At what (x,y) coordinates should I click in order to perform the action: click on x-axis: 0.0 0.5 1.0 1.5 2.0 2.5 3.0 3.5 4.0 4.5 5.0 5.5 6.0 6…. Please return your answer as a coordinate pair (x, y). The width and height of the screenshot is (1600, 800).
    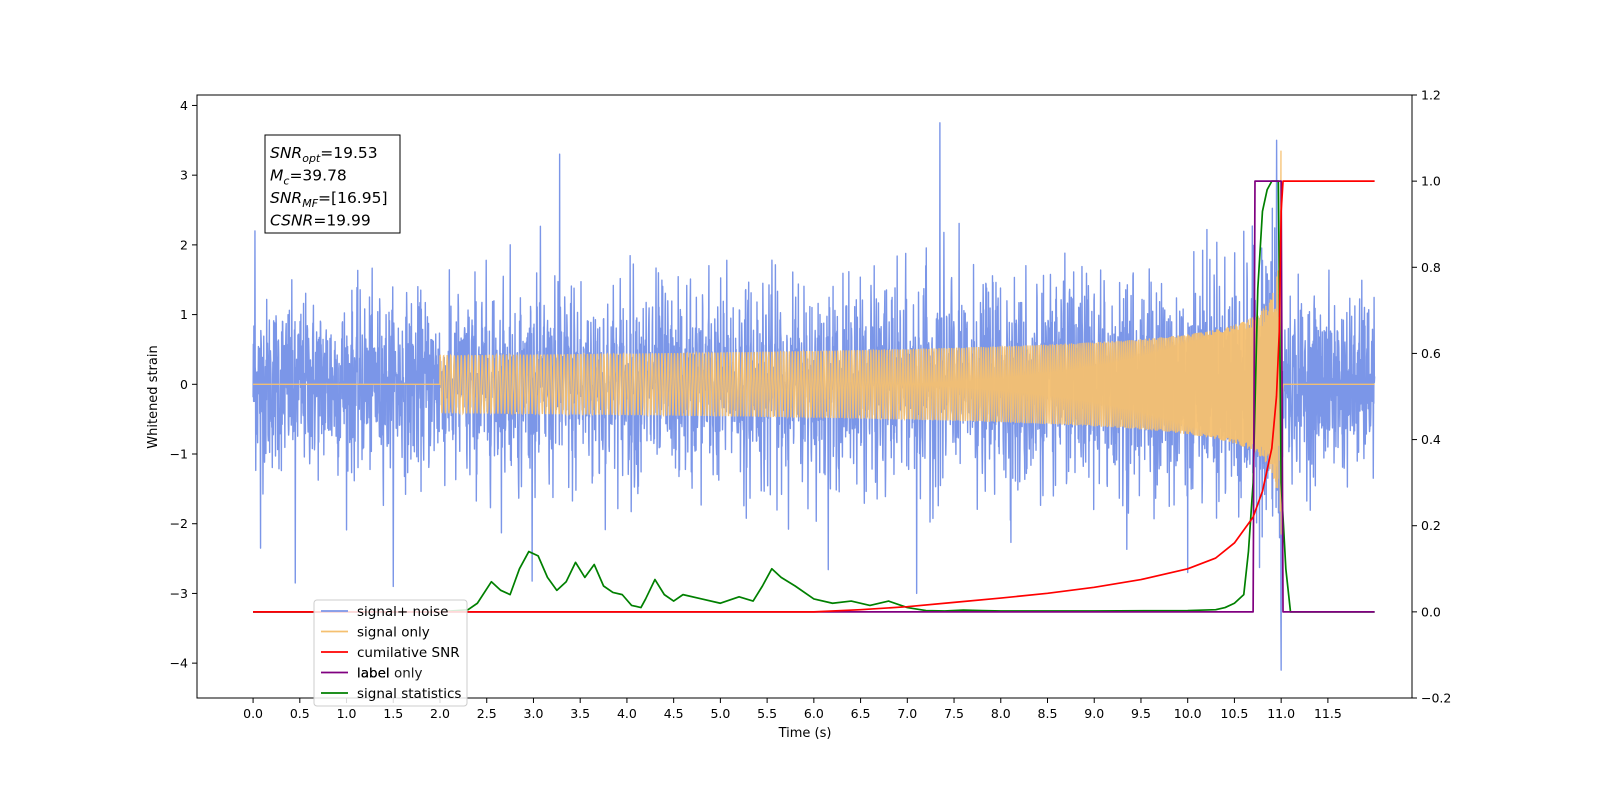
    Looking at the image, I should click on (792, 709).